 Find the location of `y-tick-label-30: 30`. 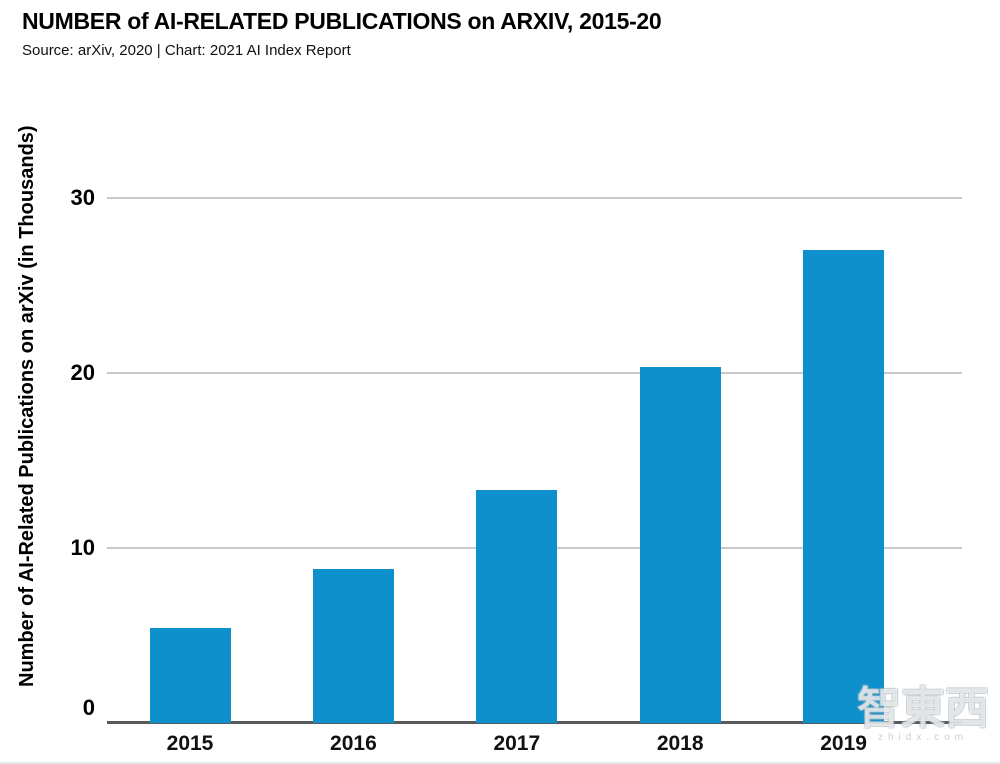

y-tick-label-30: 30 is located at coordinates (82, 197).